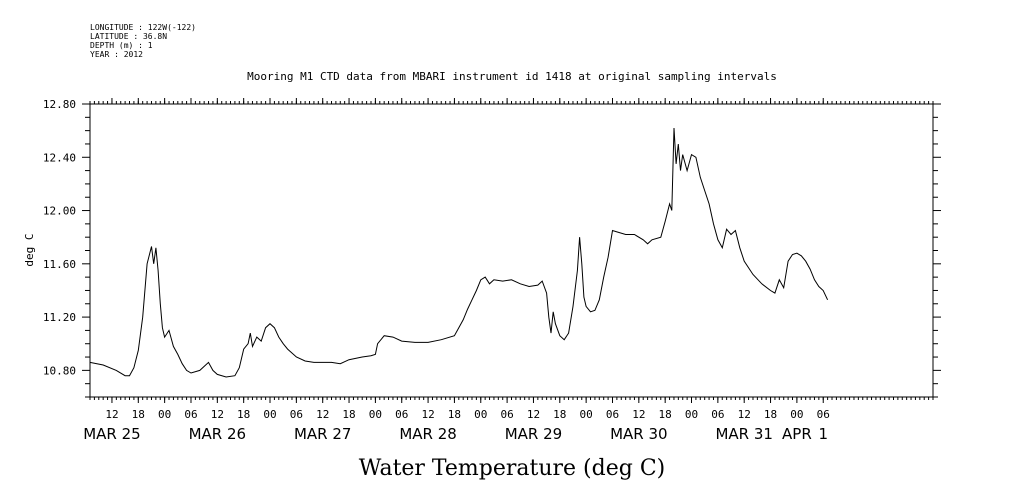 The height and width of the screenshot is (504, 1009). Describe the element at coordinates (512, 468) in the screenshot. I see `x-axis-label: Water Temperature (deg C)` at that location.